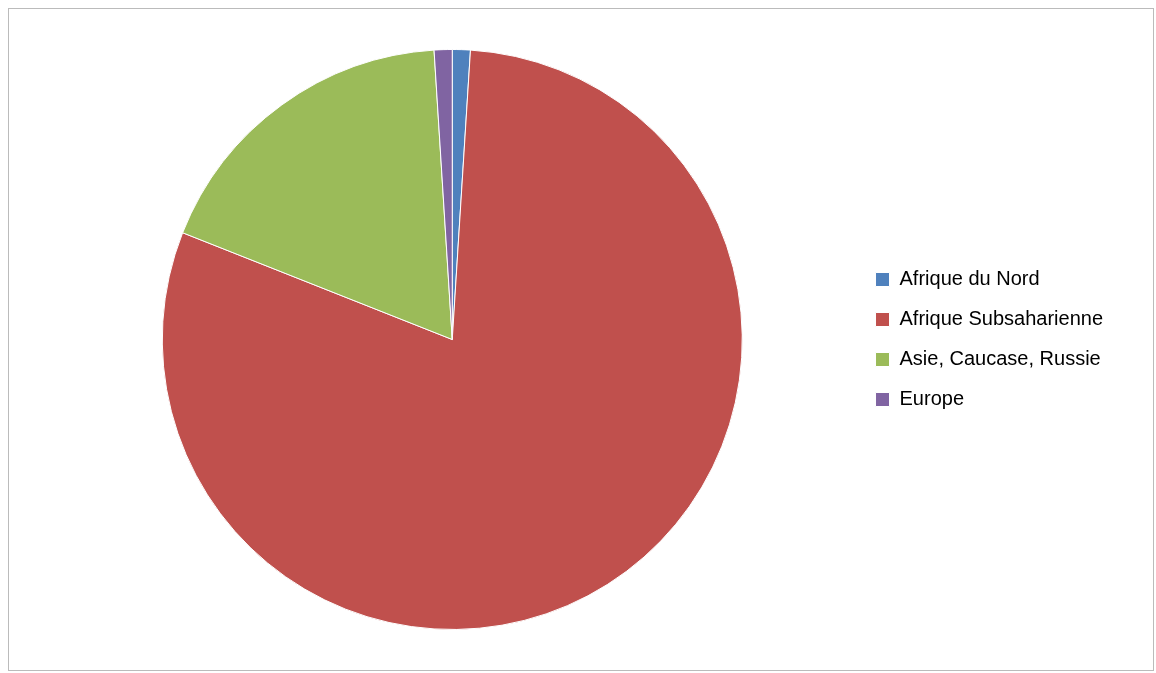  What do you see at coordinates (969, 278) in the screenshot?
I see `legend-label: Afrique du Nord` at bounding box center [969, 278].